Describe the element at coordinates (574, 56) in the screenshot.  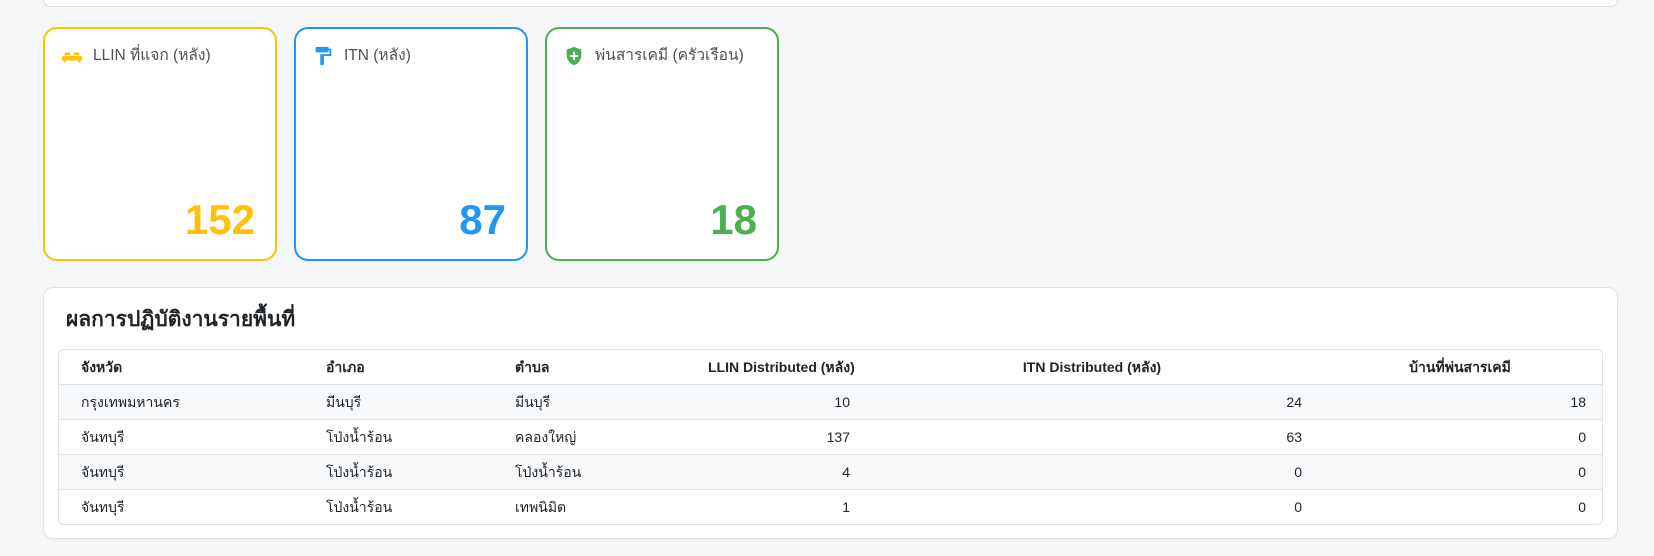
I see `shield-plus-icon` at that location.